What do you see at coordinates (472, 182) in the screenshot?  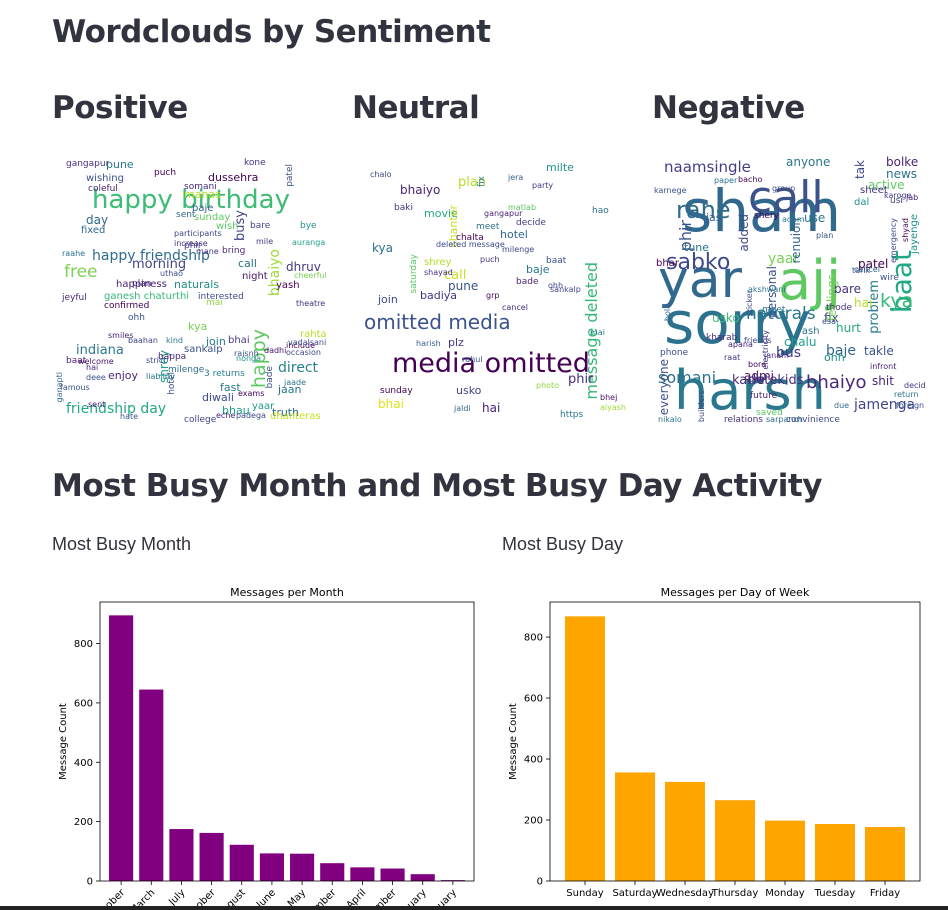 I see `neutral-word: plan` at bounding box center [472, 182].